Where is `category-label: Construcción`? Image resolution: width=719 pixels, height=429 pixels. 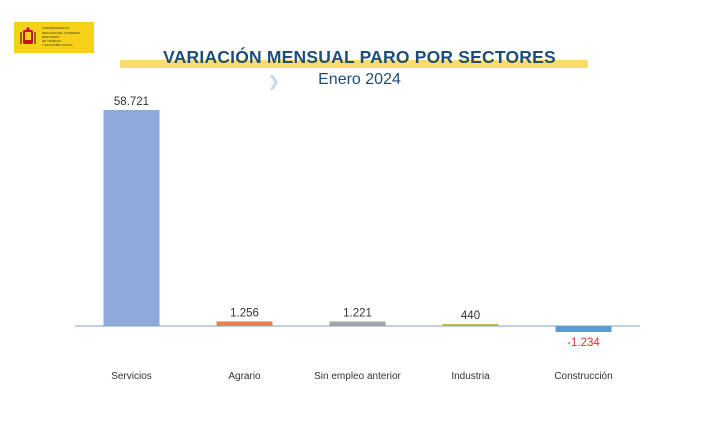
category-label: Construcción is located at coordinates (583, 376).